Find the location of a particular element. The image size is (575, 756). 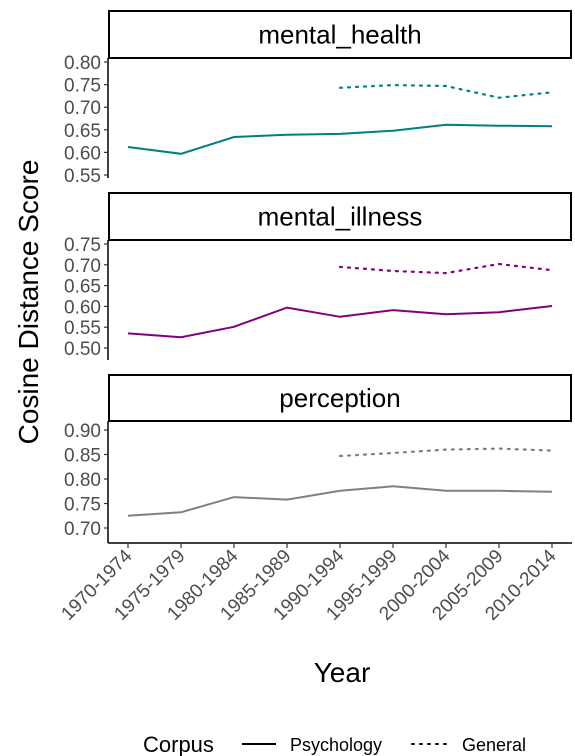

y-tick-label: 0.90 is located at coordinates (82, 431).